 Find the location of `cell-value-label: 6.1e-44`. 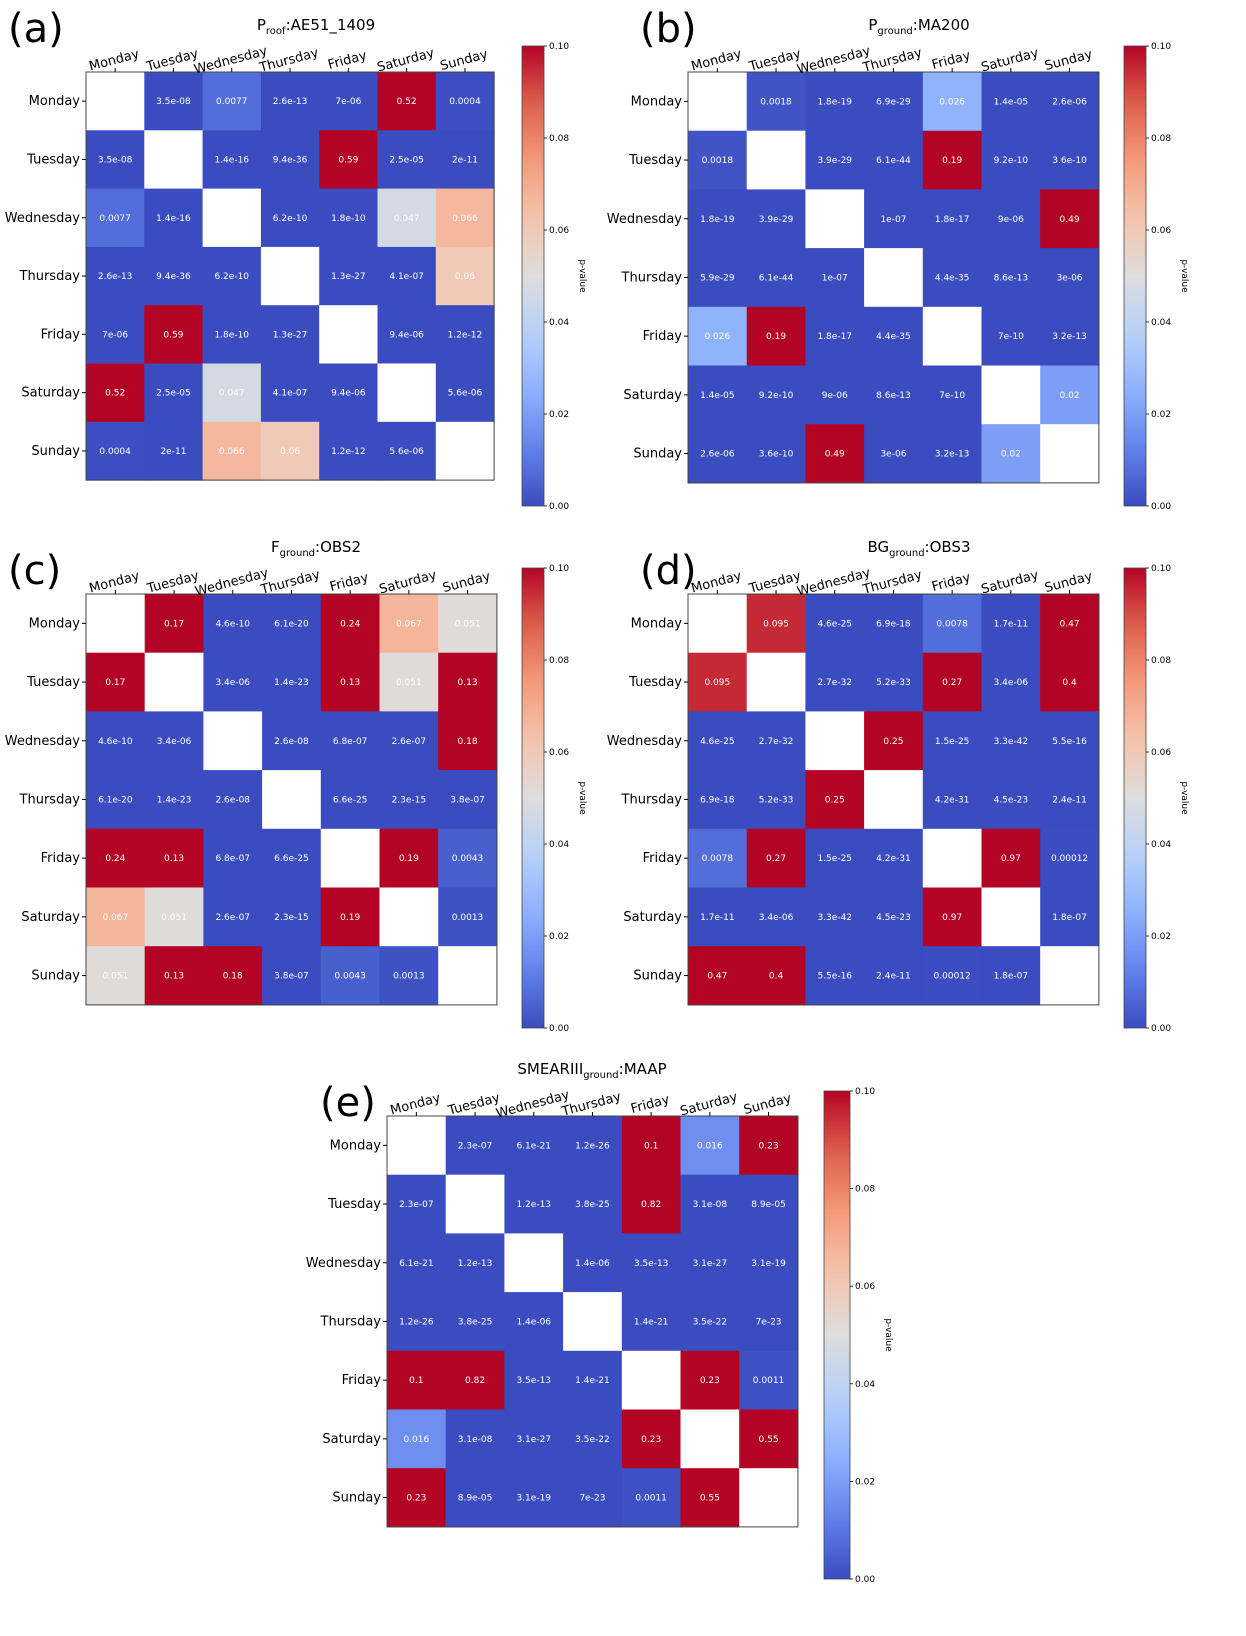

cell-value-label: 6.1e-44 is located at coordinates (776, 278).